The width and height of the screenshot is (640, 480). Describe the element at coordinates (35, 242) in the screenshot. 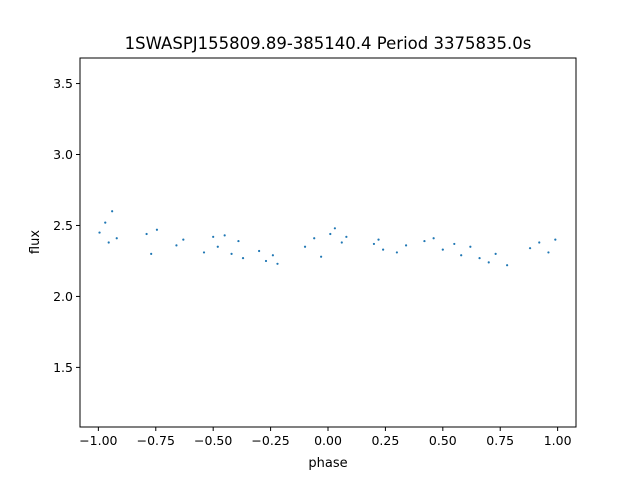

I see `y-axis-label: flux` at that location.